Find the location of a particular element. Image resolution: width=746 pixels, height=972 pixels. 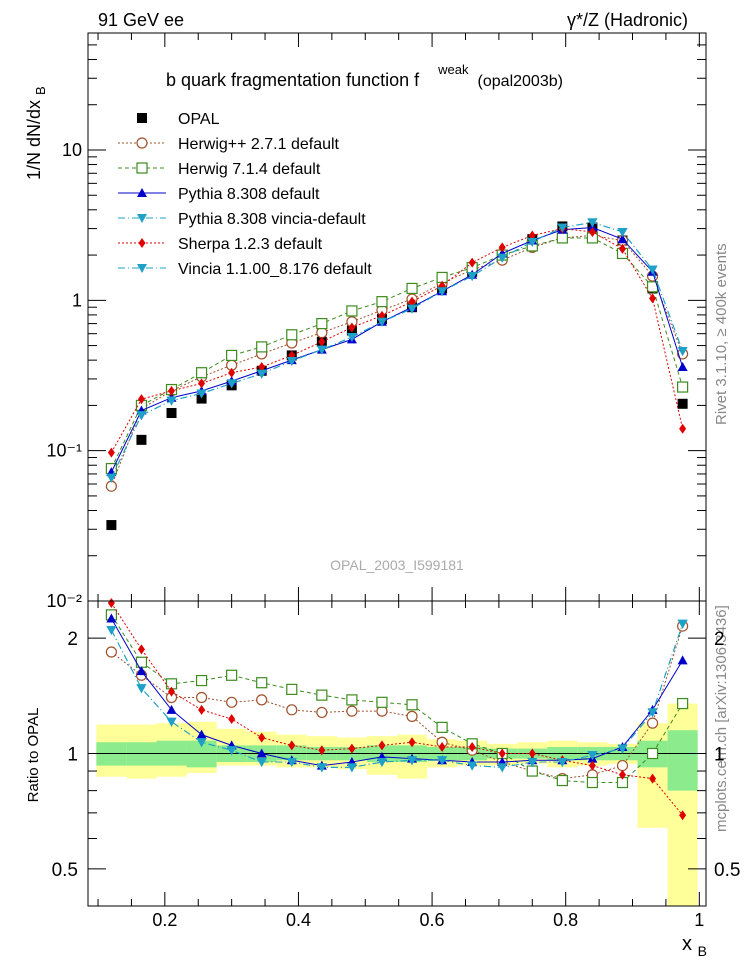

legend-label: Pythia 8.308 default is located at coordinates (249, 194).